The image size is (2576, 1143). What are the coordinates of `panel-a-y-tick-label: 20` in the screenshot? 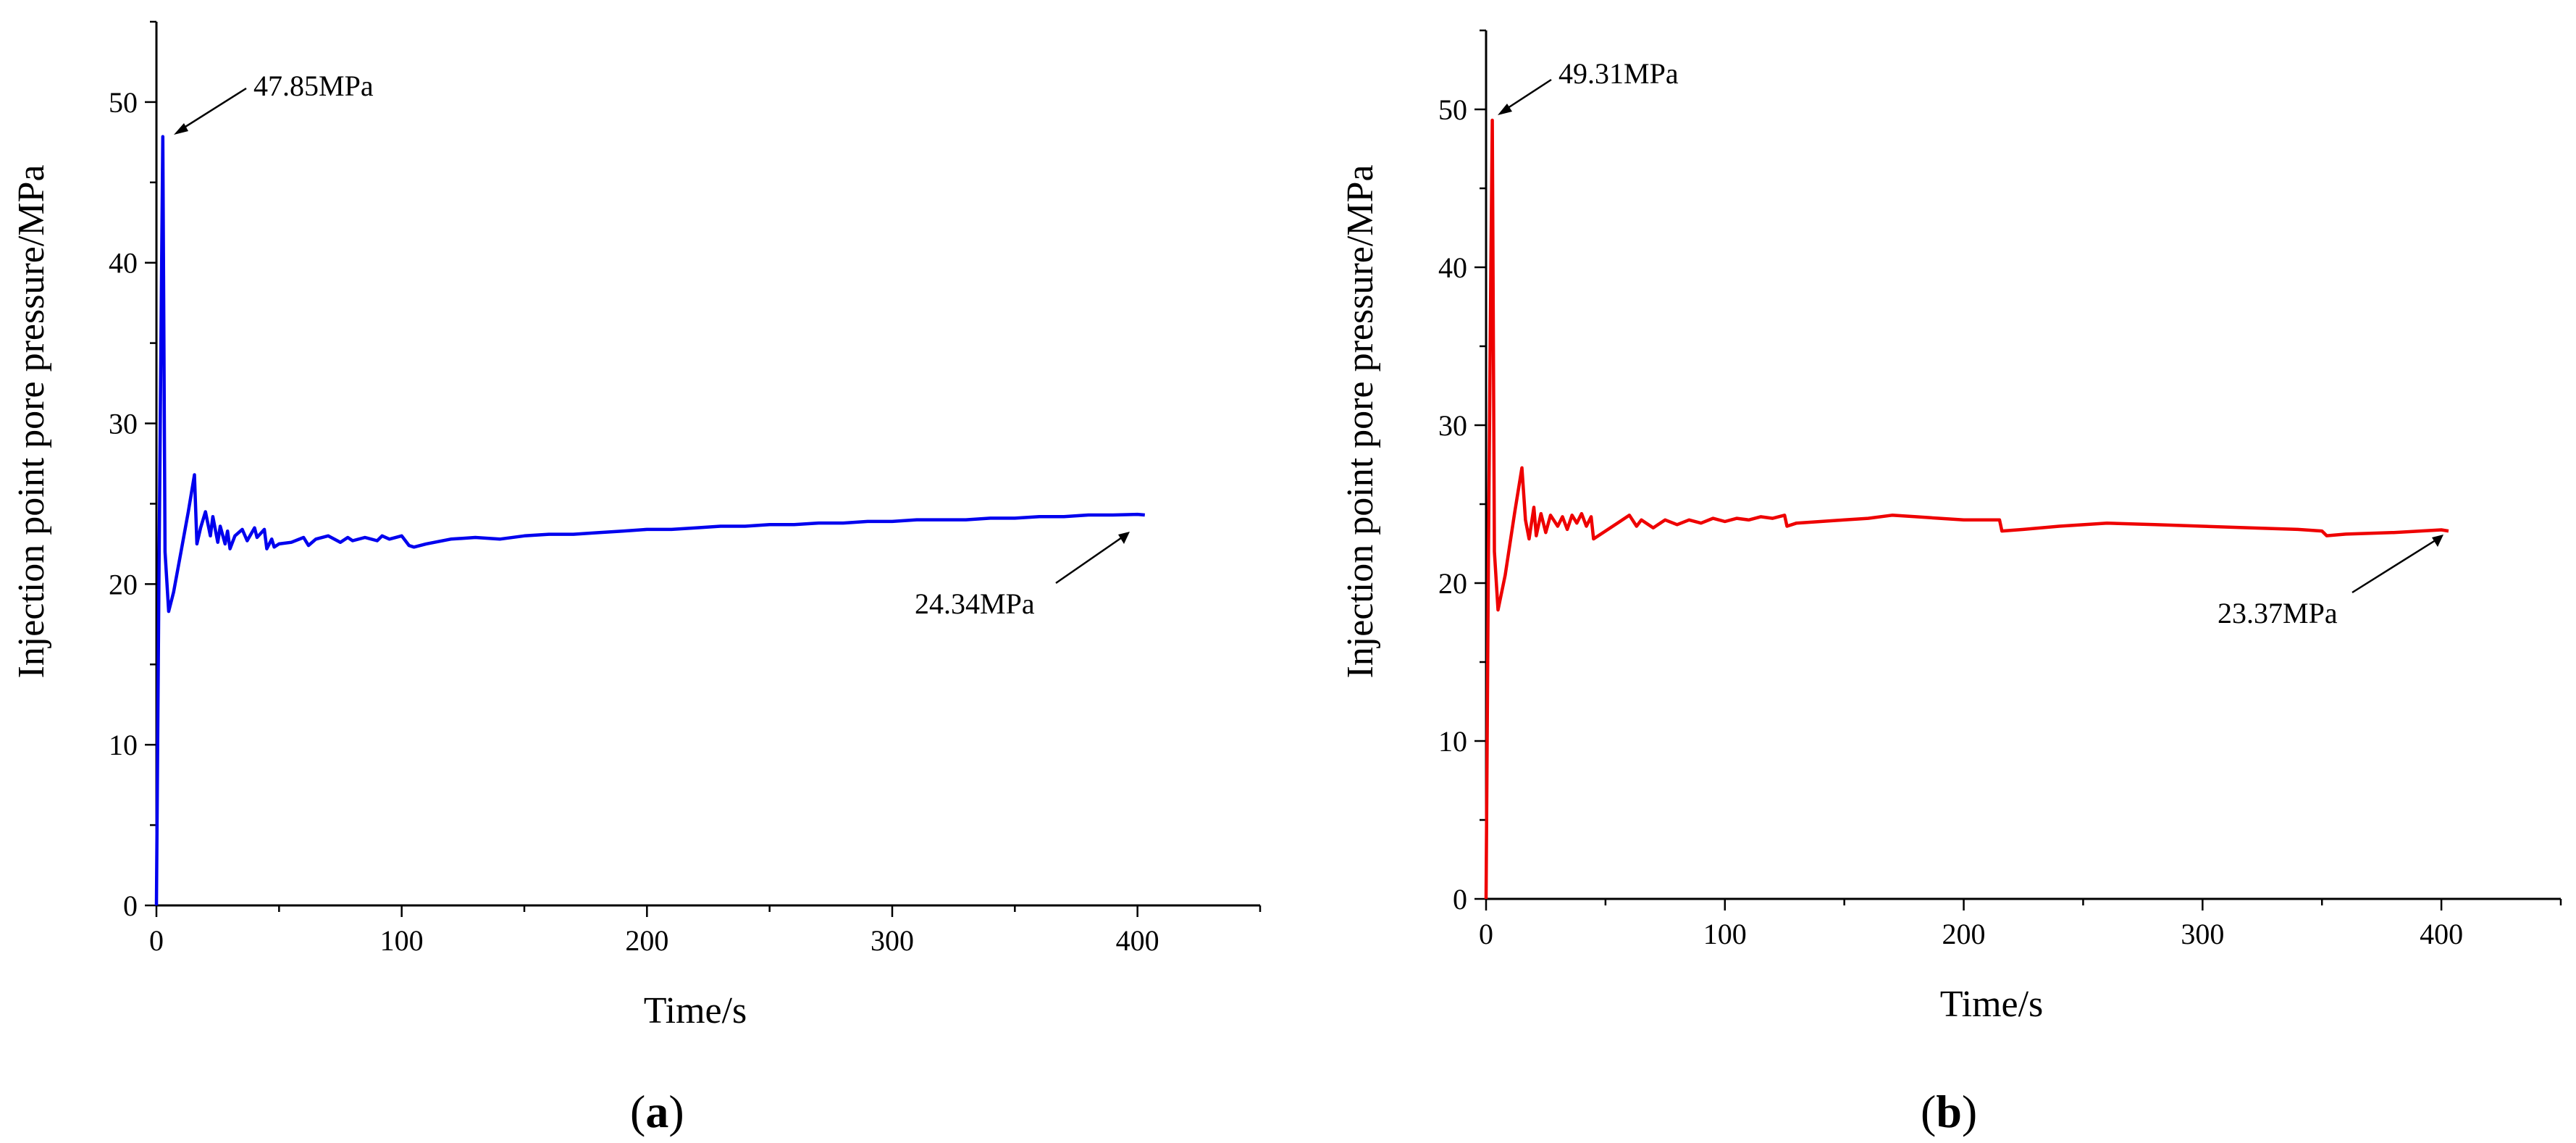 It's located at (123, 584).